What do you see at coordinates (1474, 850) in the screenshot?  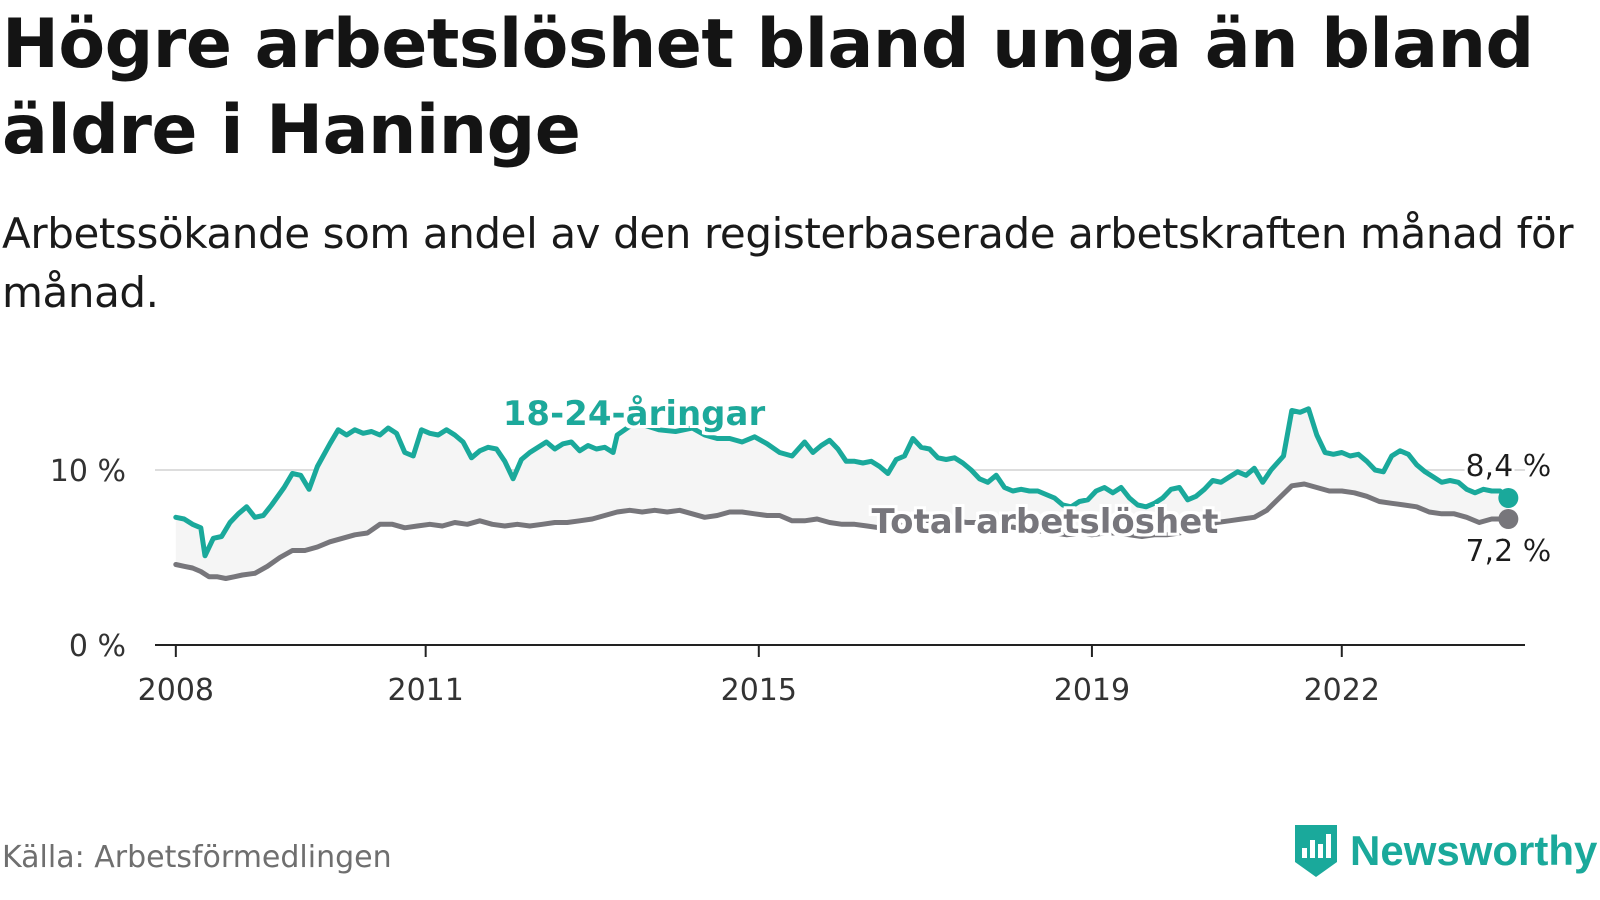 I see `brand-name: Newsworthy` at bounding box center [1474, 850].